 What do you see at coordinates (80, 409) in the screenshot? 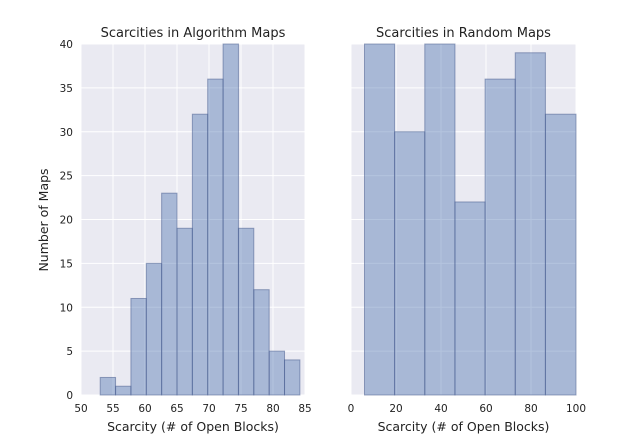
I see `x-tick-label: 50` at bounding box center [80, 409].